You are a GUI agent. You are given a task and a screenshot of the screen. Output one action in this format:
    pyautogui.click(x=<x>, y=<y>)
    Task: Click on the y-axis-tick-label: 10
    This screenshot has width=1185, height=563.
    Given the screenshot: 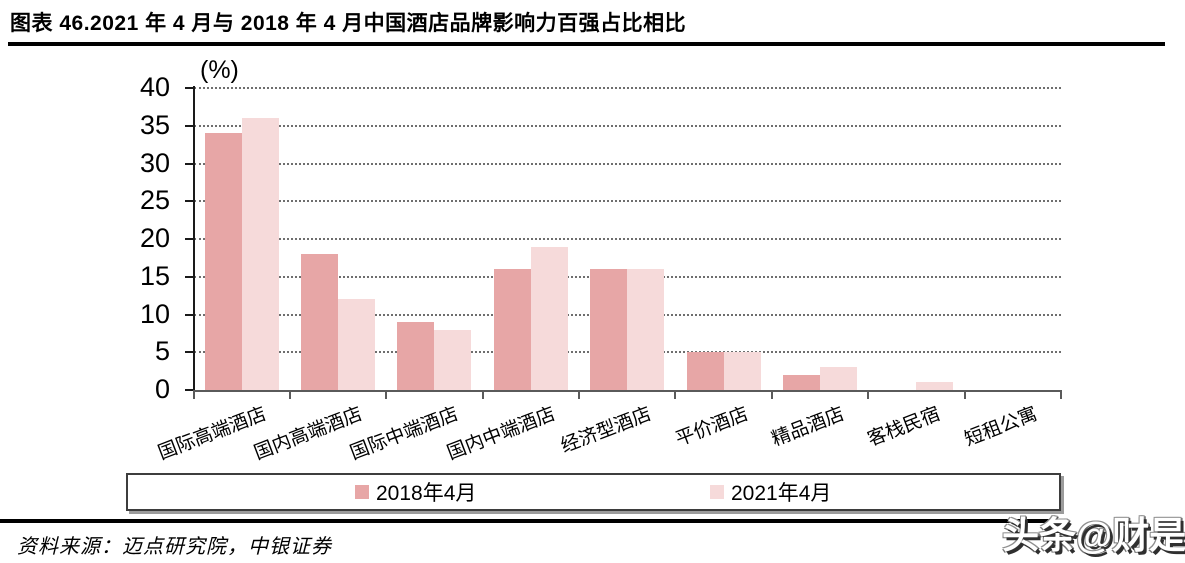 What is the action you would take?
    pyautogui.click(x=154, y=313)
    